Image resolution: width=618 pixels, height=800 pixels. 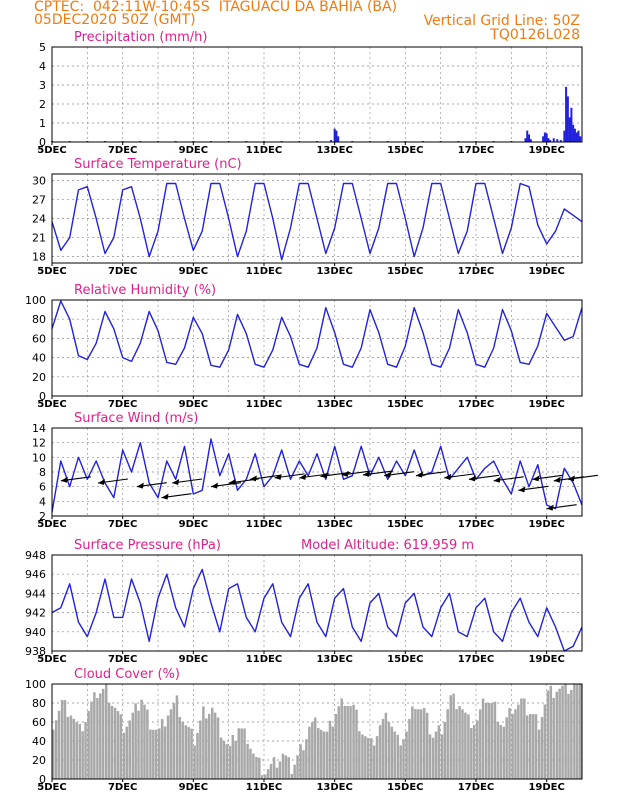 I want to click on panel-title: Cloud Cover (%), so click(x=127, y=674).